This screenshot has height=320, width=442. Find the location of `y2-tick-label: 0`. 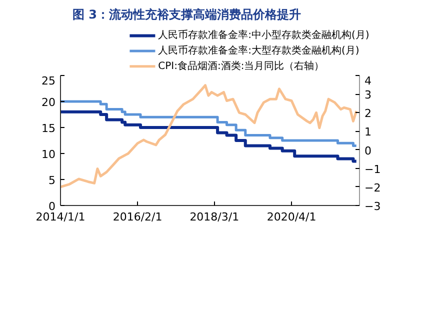

y2-tick-label: 0 is located at coordinates (368, 151).